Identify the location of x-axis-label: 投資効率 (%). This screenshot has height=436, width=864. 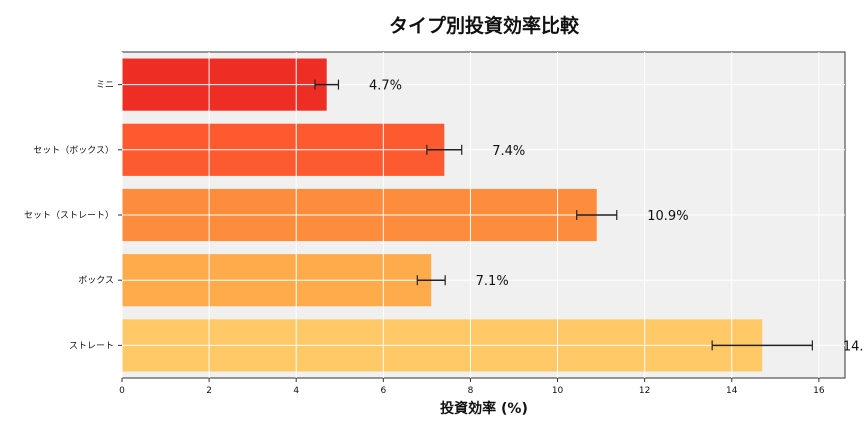
(484, 408).